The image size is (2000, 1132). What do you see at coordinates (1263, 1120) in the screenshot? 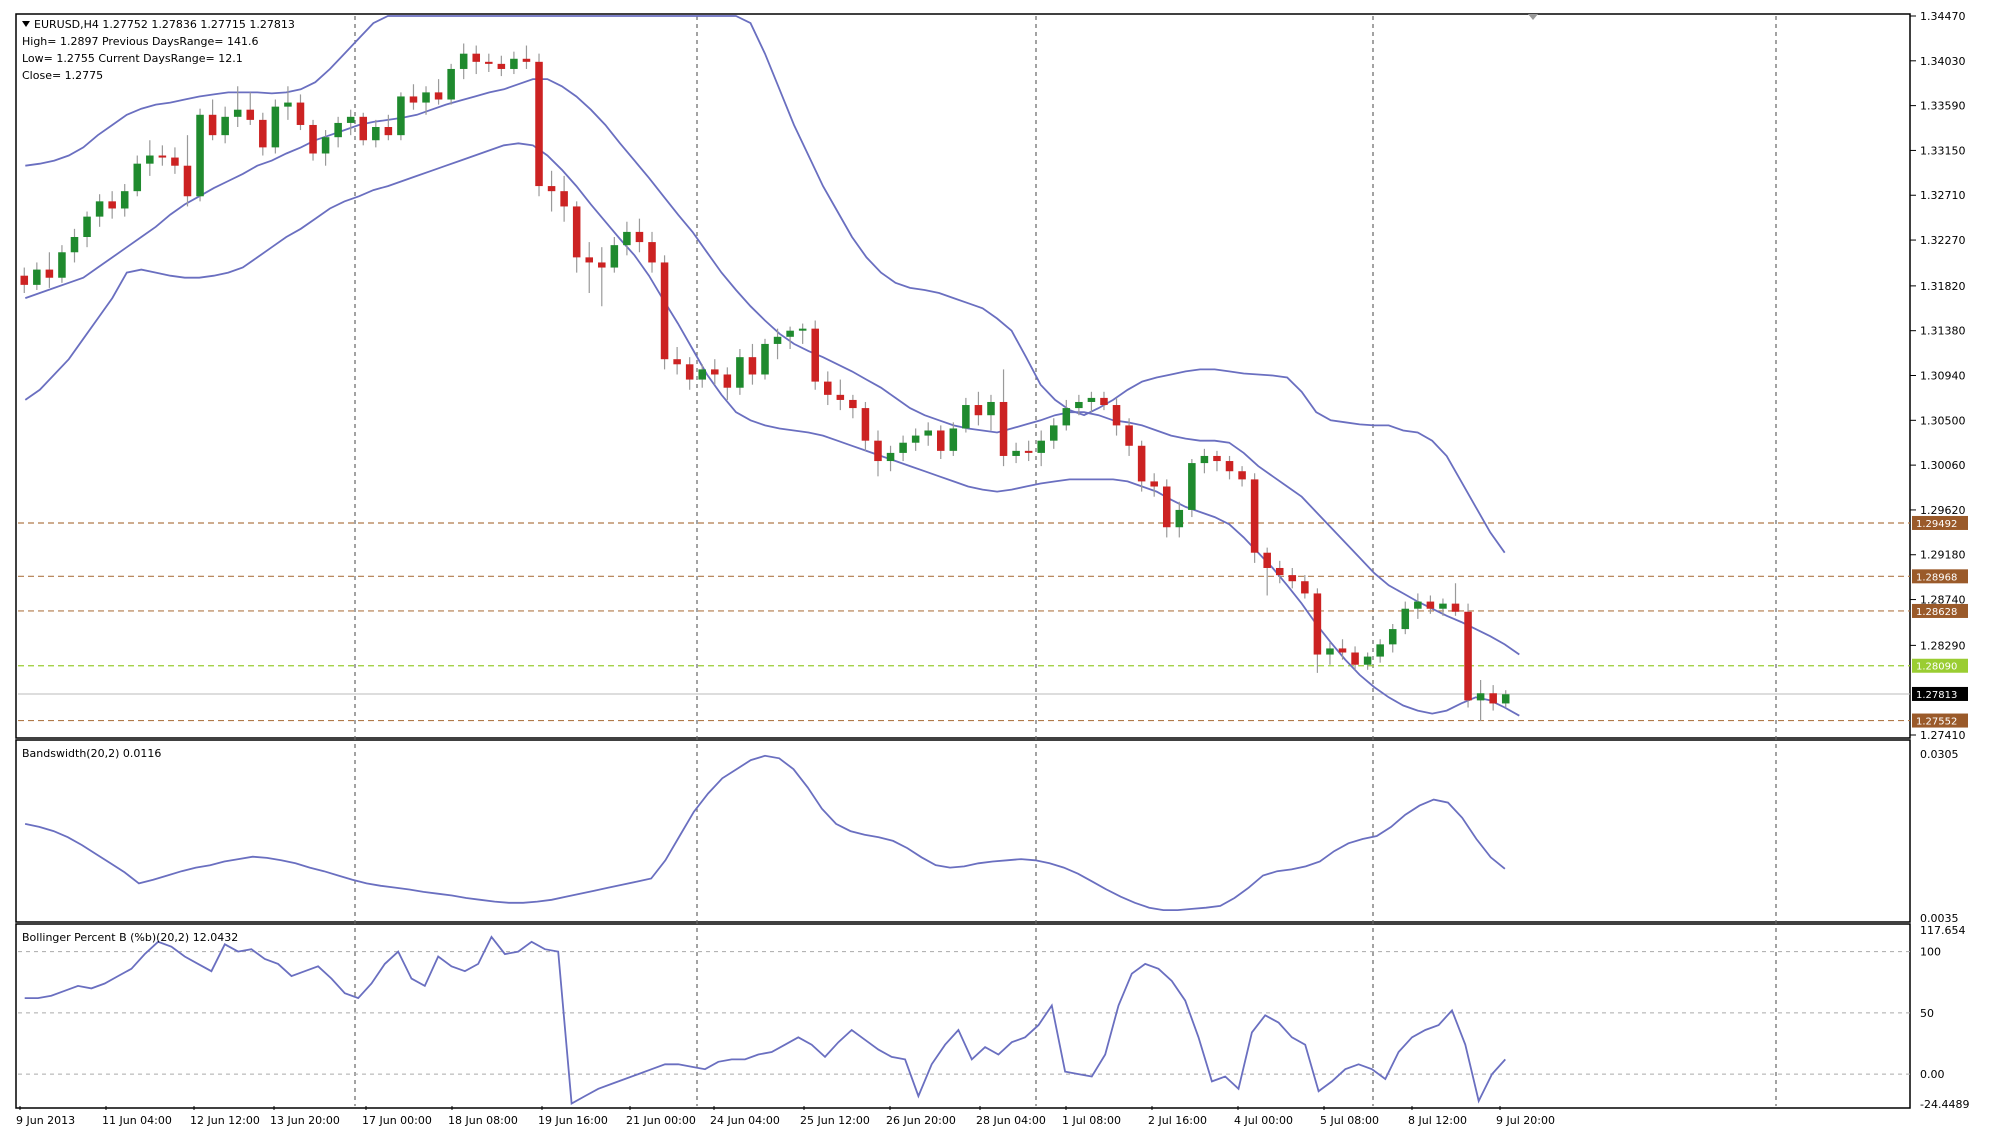
I see `xtick-label-14: 4 Jul 00:00` at bounding box center [1263, 1120].